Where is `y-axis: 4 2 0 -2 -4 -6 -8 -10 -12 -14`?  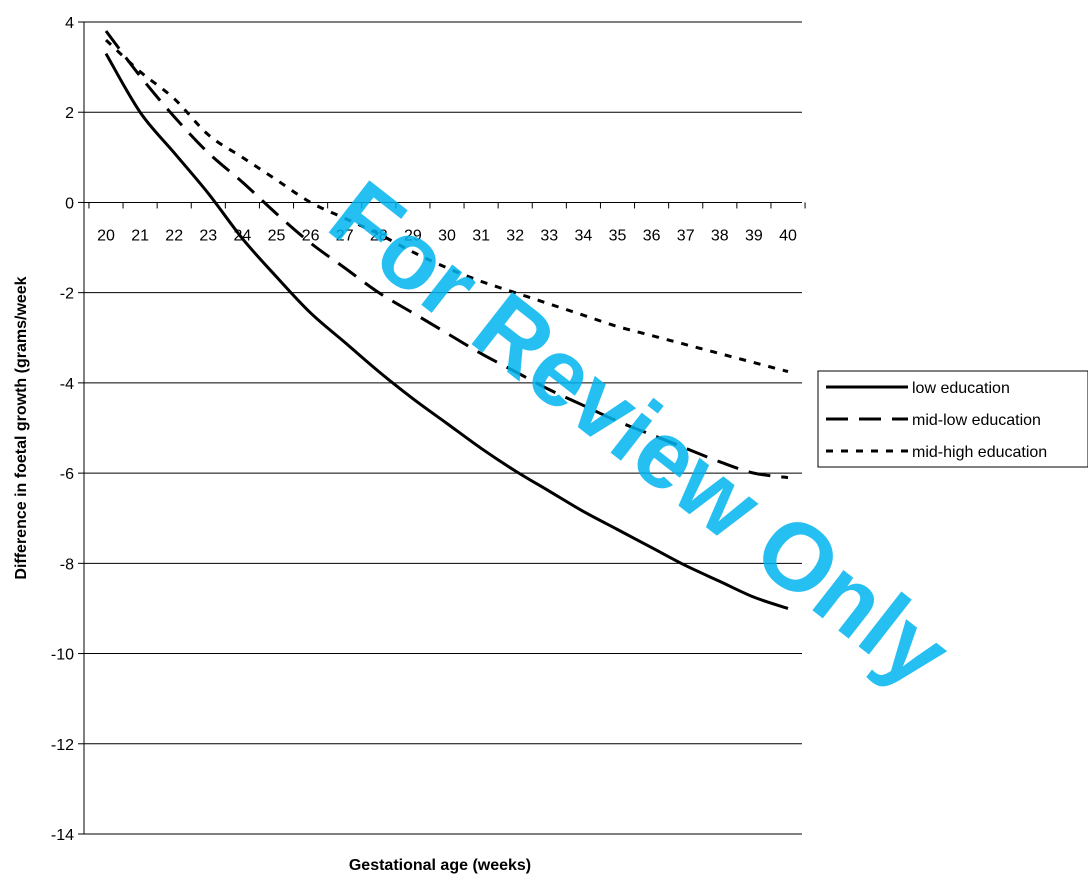 y-axis: 4 2 0 -2 -4 -6 -8 -10 -12 -14 is located at coordinates (68, 429).